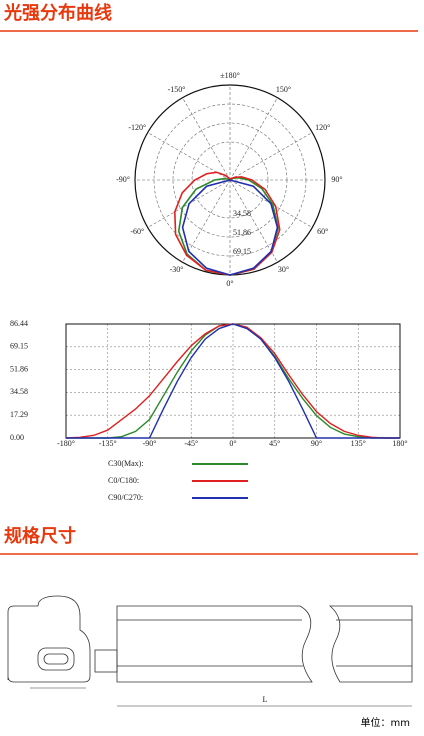 This screenshot has height=736, width=424. Describe the element at coordinates (283, 269) in the screenshot. I see `theta-tick-label: 30°` at that location.